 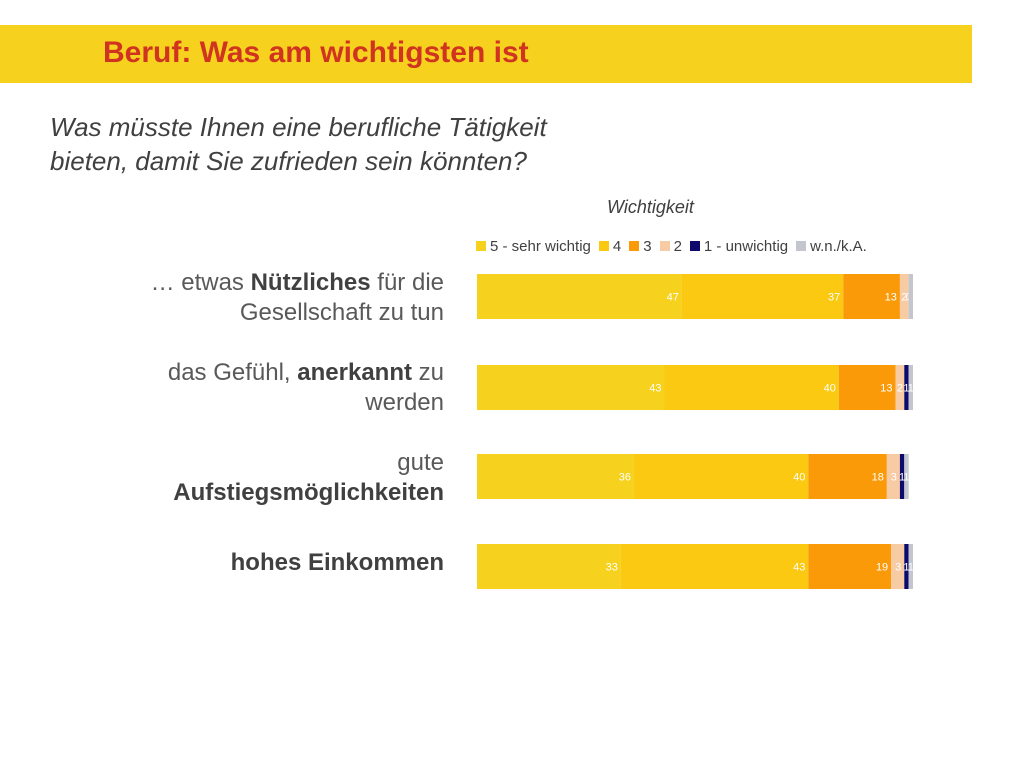 What do you see at coordinates (650, 207) in the screenshot?
I see `chart-title: Wichtigkeit` at bounding box center [650, 207].